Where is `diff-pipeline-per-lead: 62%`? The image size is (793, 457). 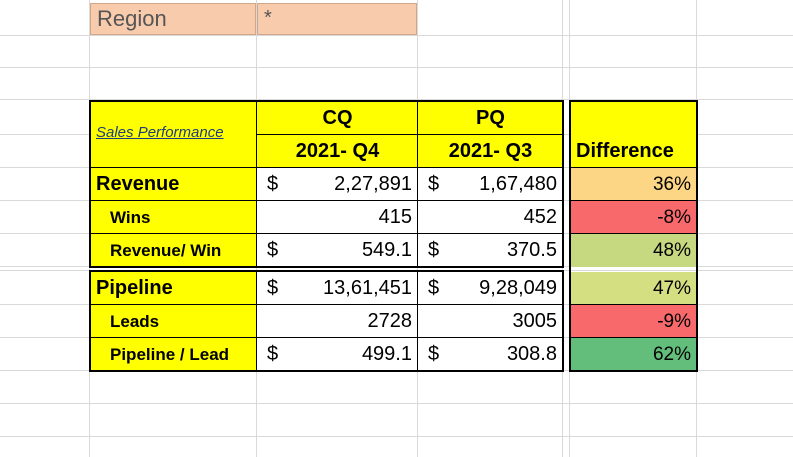 diff-pipeline-per-lead: 62% is located at coordinates (633, 354).